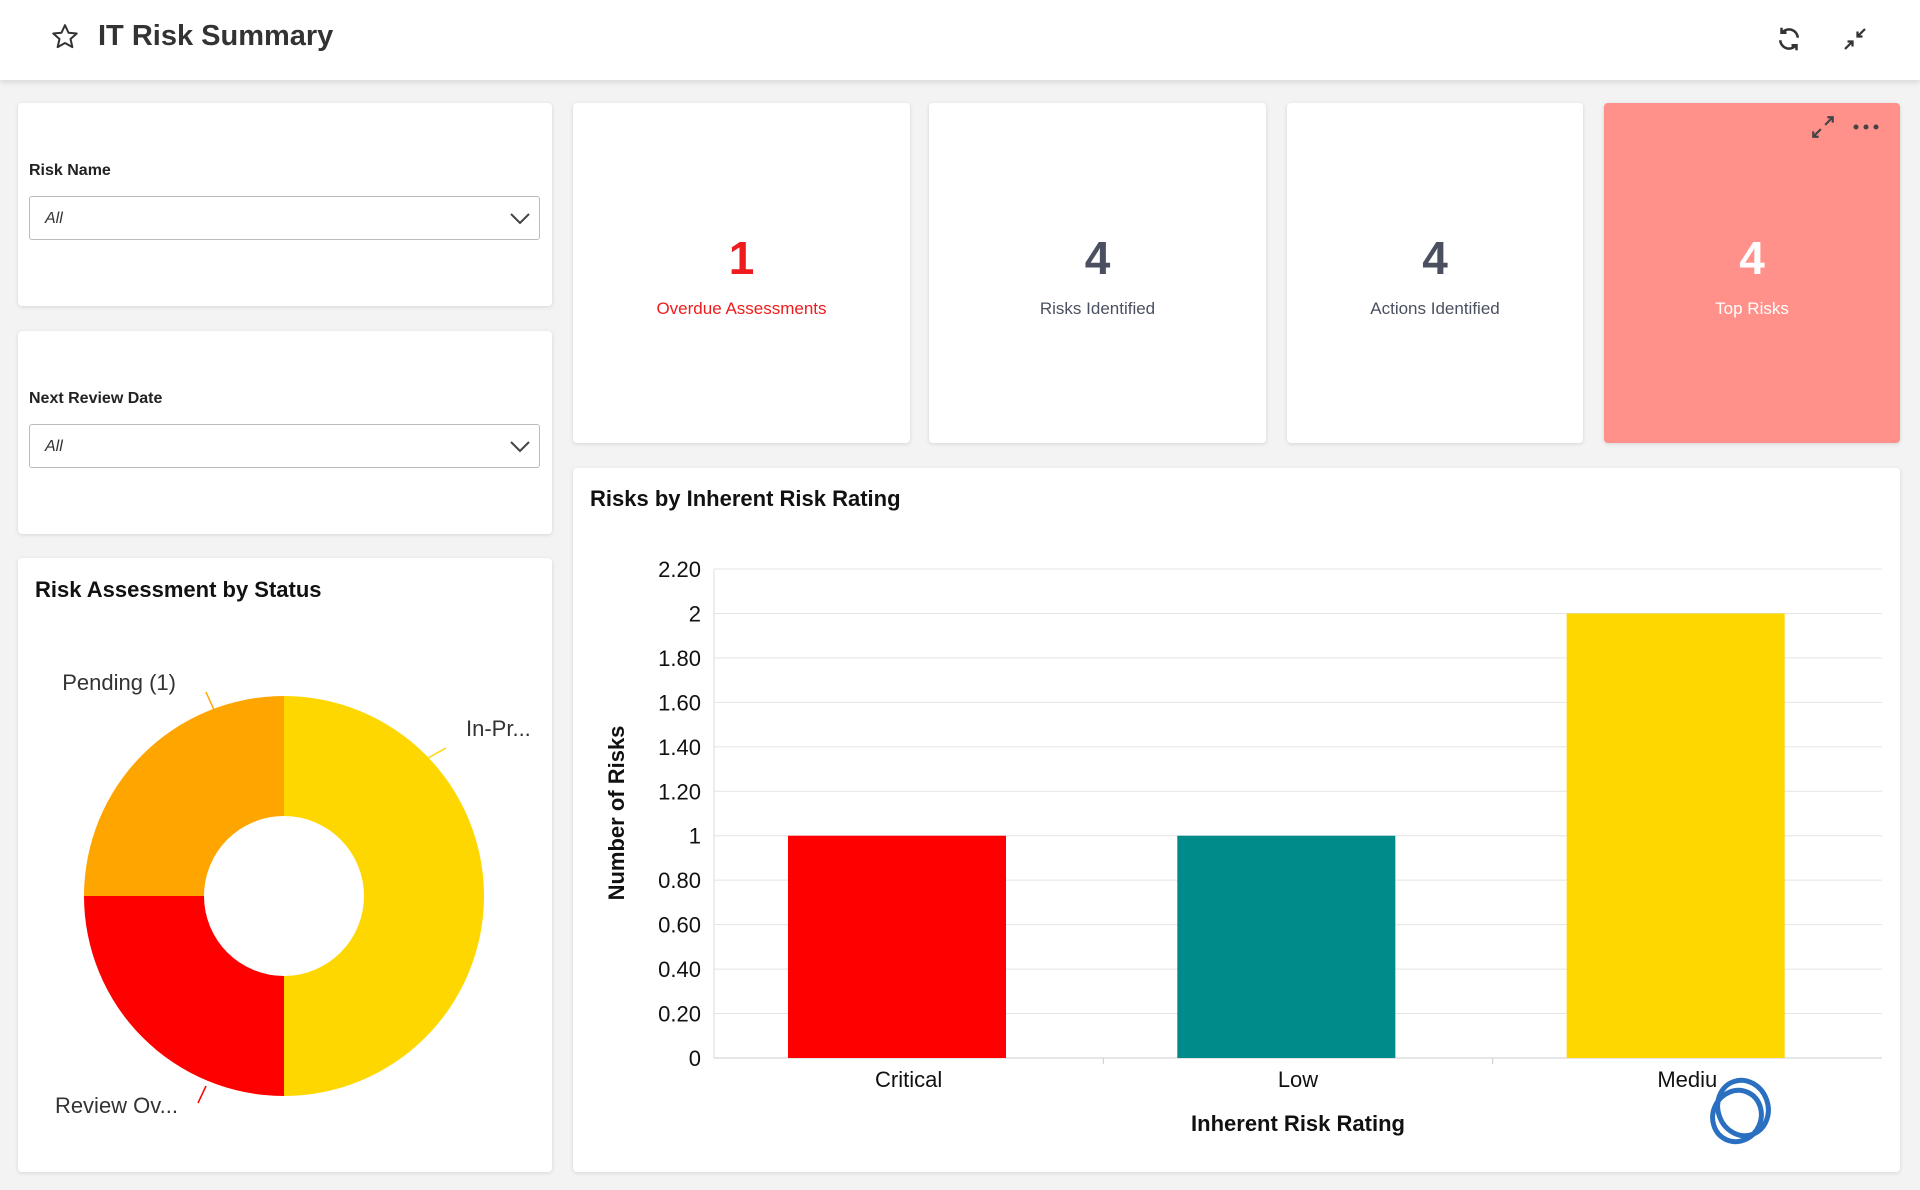  Describe the element at coordinates (54, 218) in the screenshot. I see `risk-name-value: All` at that location.